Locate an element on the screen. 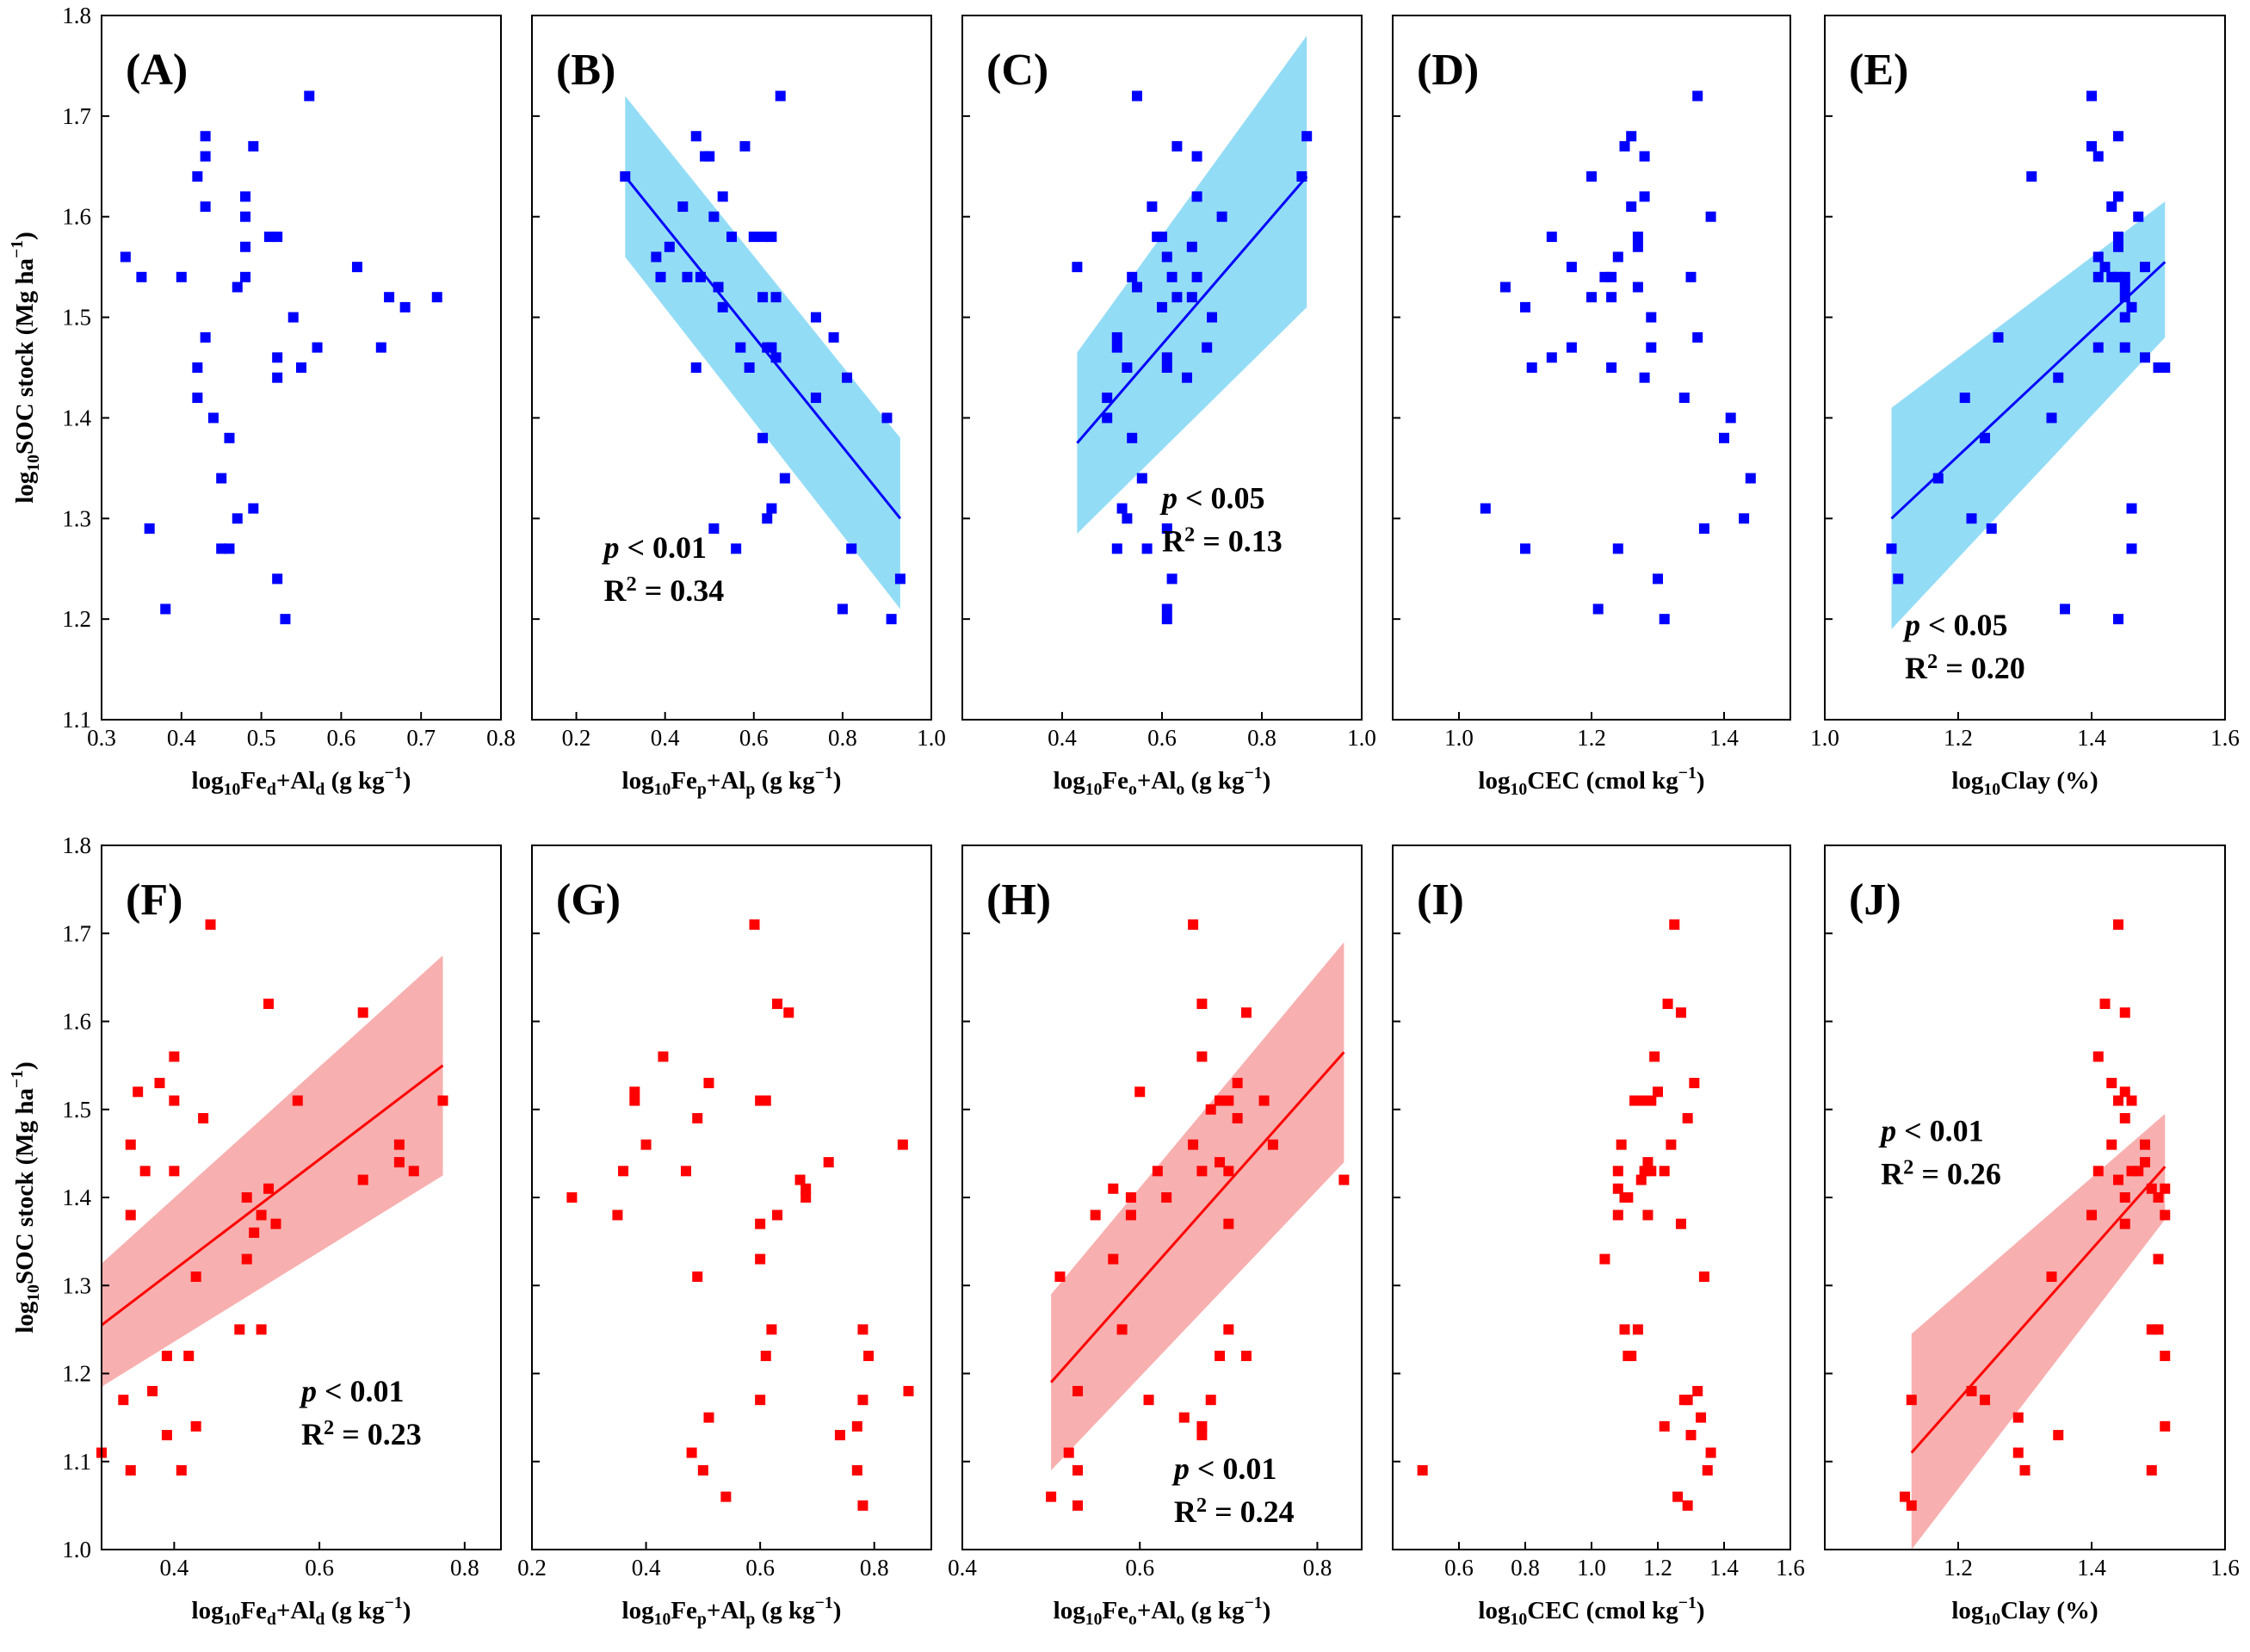 The image size is (2250, 1652). panel-label: (C) is located at coordinates (1017, 71).